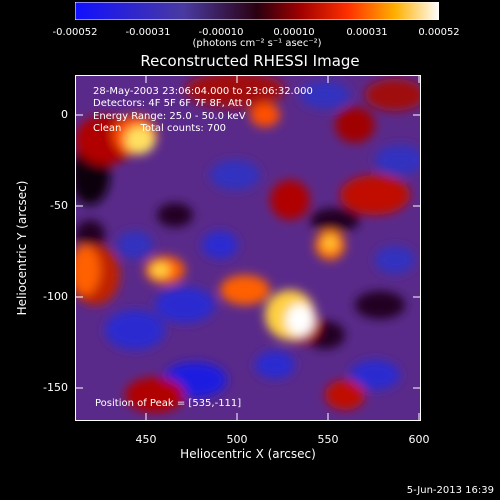  What do you see at coordinates (250, 61) in the screenshot?
I see `plot-title: Reconstructed RHESSI Image` at bounding box center [250, 61].